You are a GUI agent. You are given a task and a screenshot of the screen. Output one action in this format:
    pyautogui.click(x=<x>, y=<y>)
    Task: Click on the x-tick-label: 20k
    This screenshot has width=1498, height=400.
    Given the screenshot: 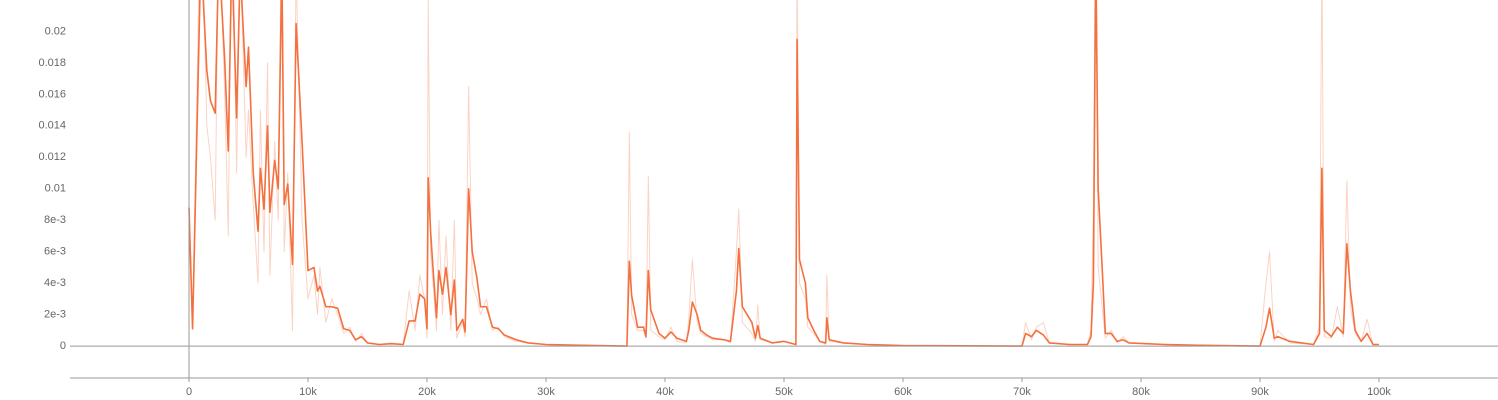 What is the action you would take?
    pyautogui.click(x=427, y=392)
    